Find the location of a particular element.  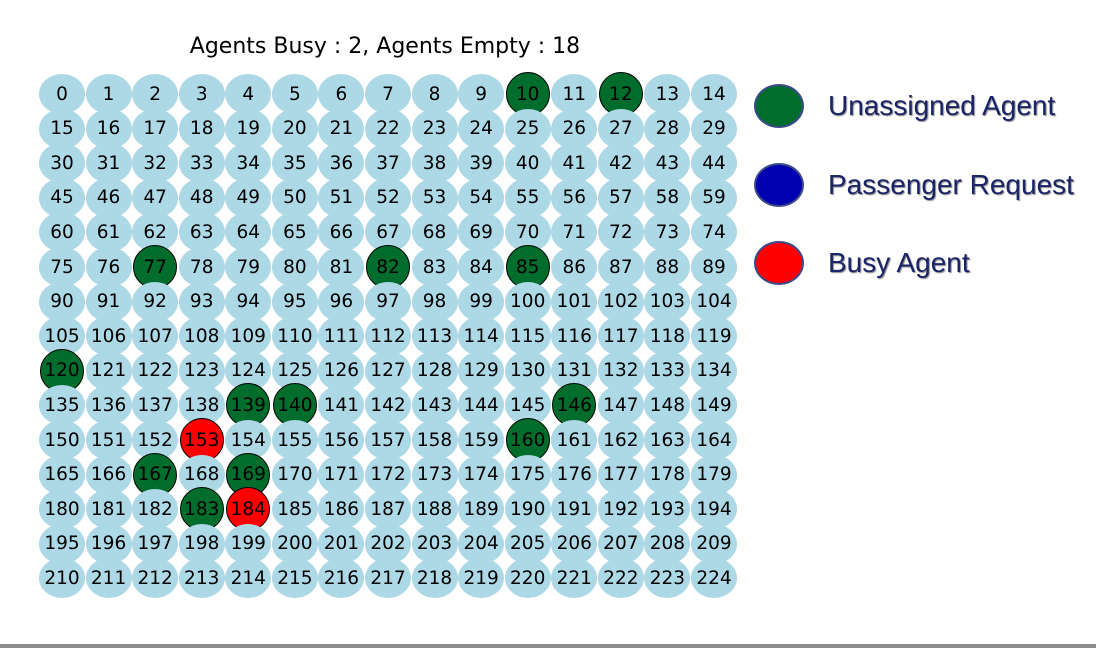

grid-node: 198 is located at coordinates (201, 543).